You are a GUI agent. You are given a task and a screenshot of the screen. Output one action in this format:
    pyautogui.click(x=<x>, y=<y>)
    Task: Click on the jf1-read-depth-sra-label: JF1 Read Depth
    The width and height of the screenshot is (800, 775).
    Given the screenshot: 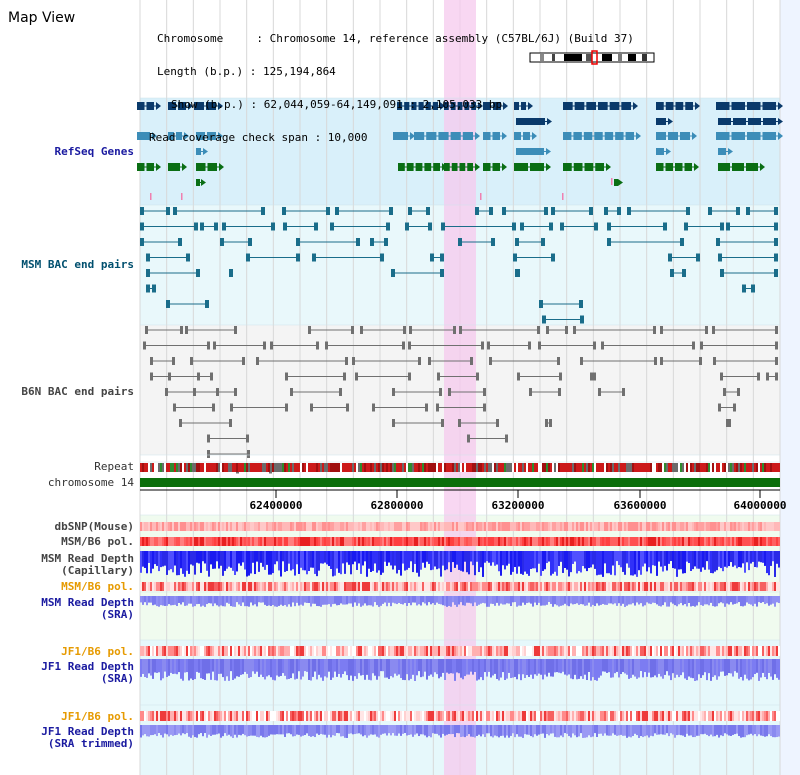 What is the action you would take?
    pyautogui.click(x=87, y=666)
    